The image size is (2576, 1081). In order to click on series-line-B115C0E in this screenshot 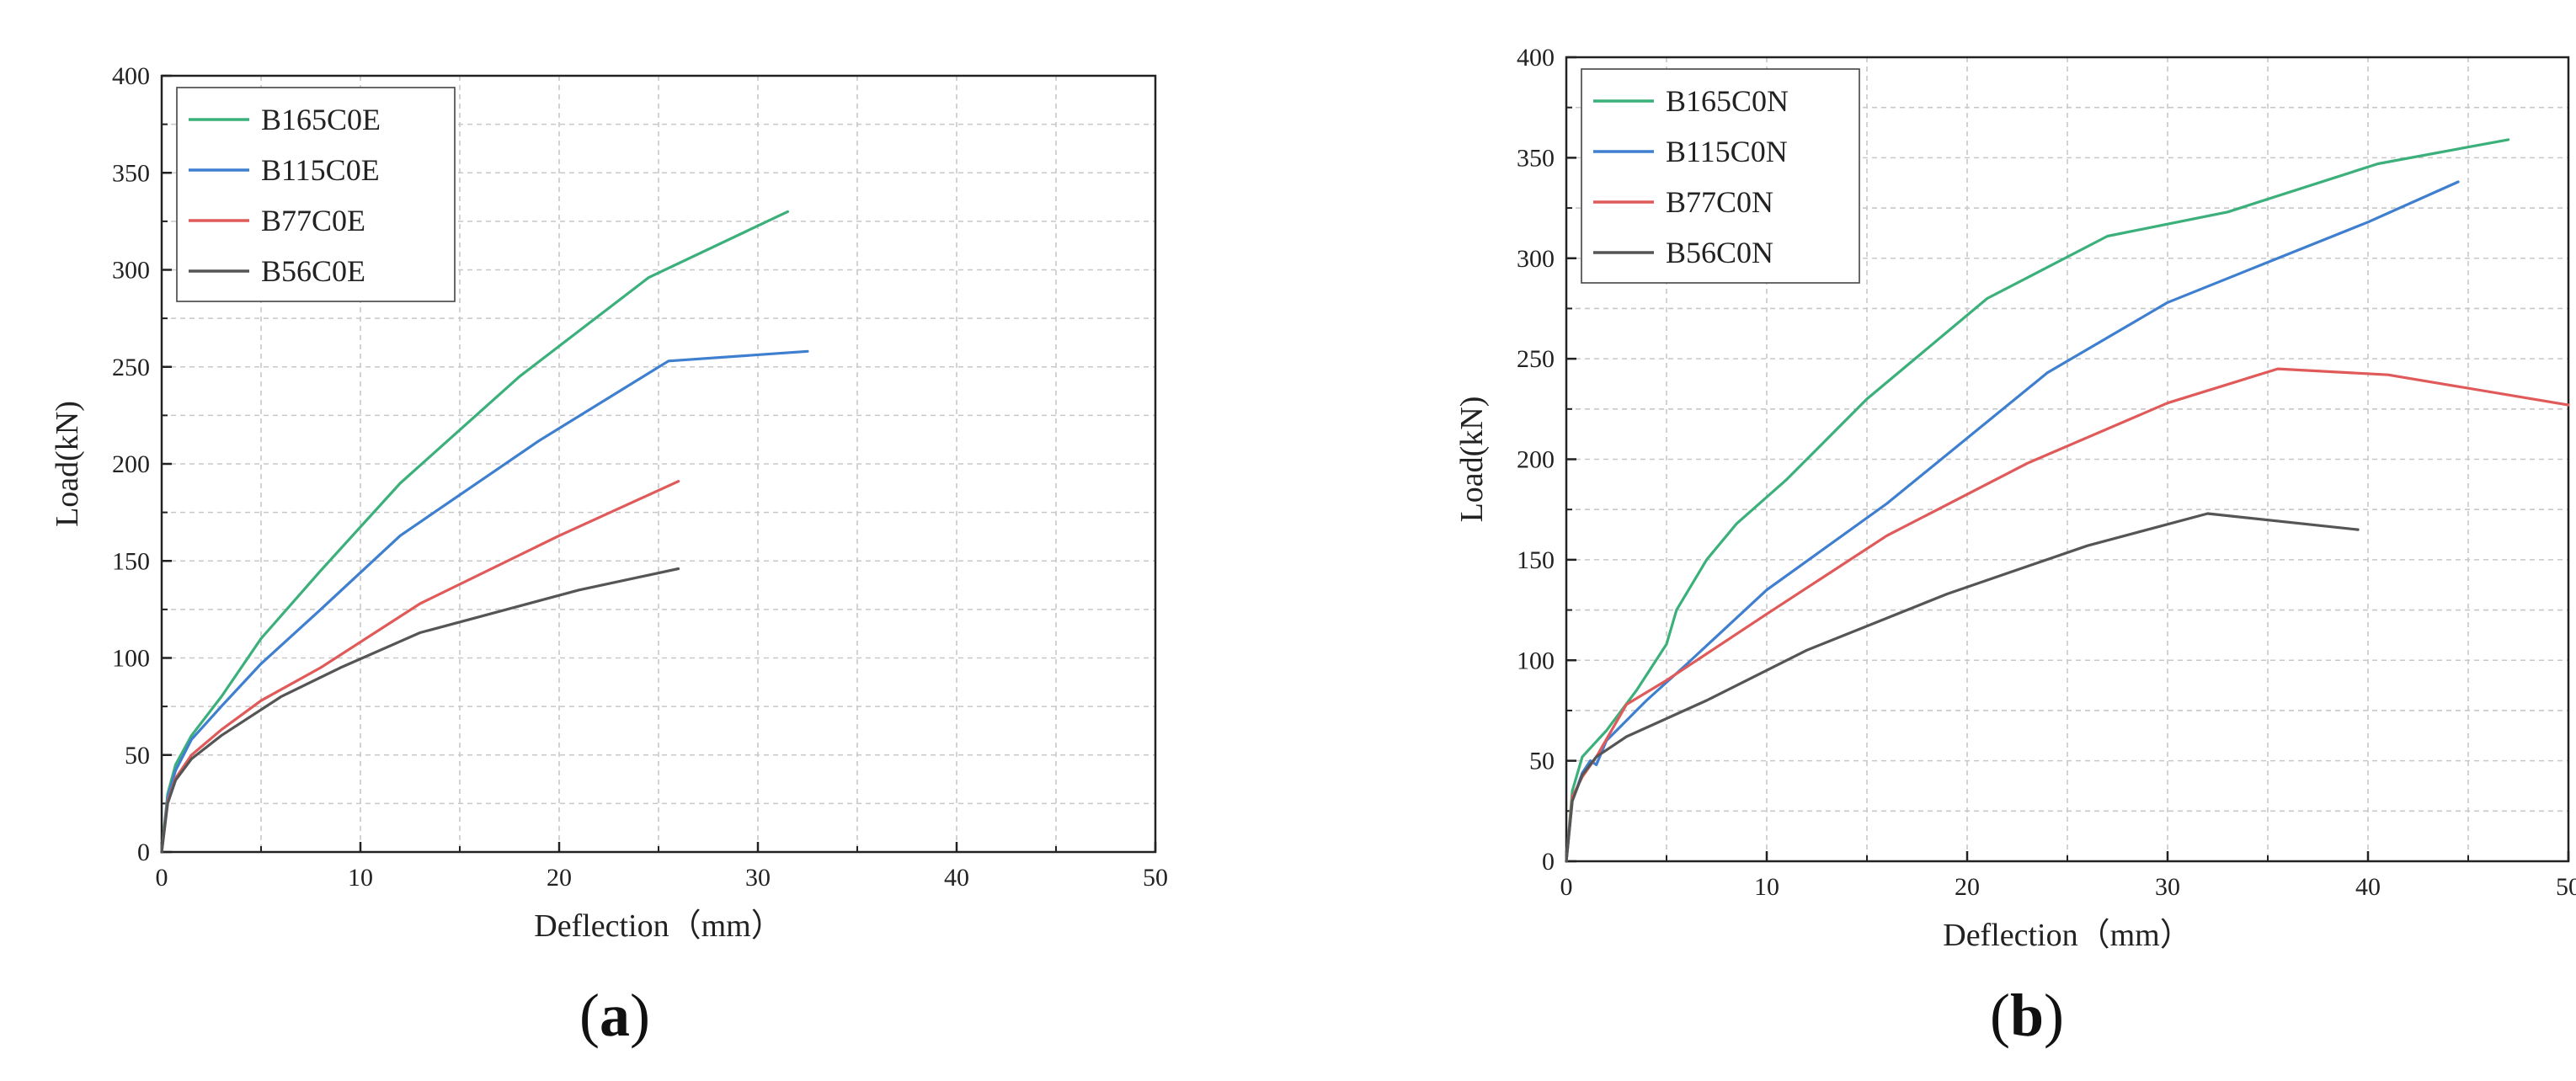, I will do `click(484, 601)`.